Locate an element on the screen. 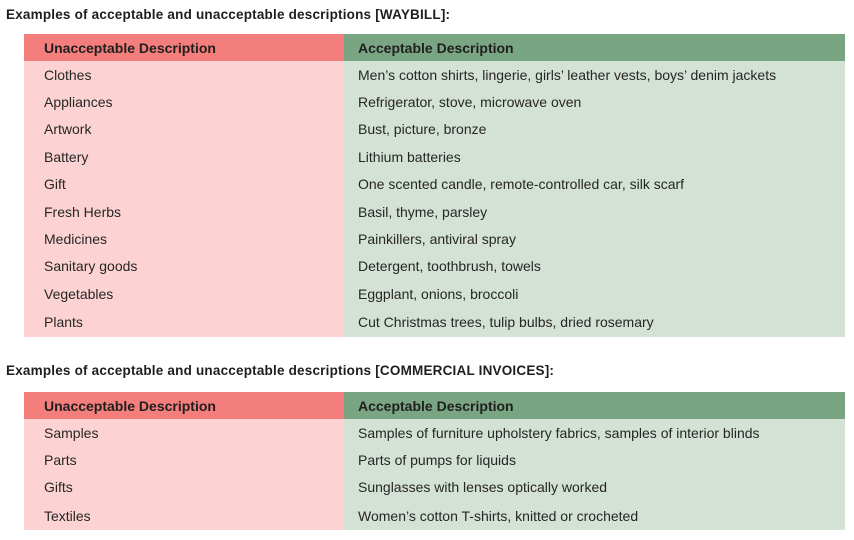 The image size is (854, 540). unacceptable-cell: Sanitary goods is located at coordinates (184, 266).